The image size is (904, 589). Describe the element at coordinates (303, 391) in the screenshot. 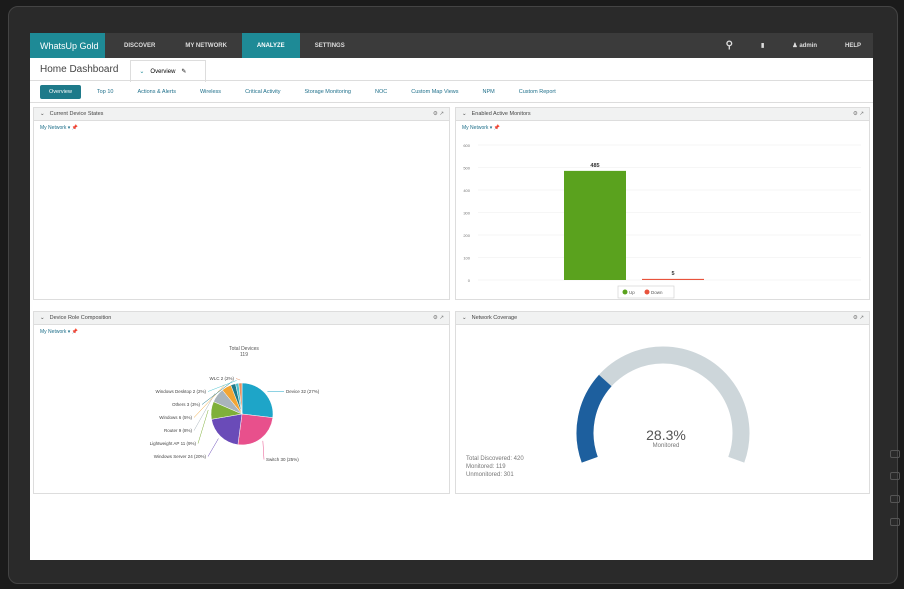

I see `pie-label: Device 32 (27%)` at that location.